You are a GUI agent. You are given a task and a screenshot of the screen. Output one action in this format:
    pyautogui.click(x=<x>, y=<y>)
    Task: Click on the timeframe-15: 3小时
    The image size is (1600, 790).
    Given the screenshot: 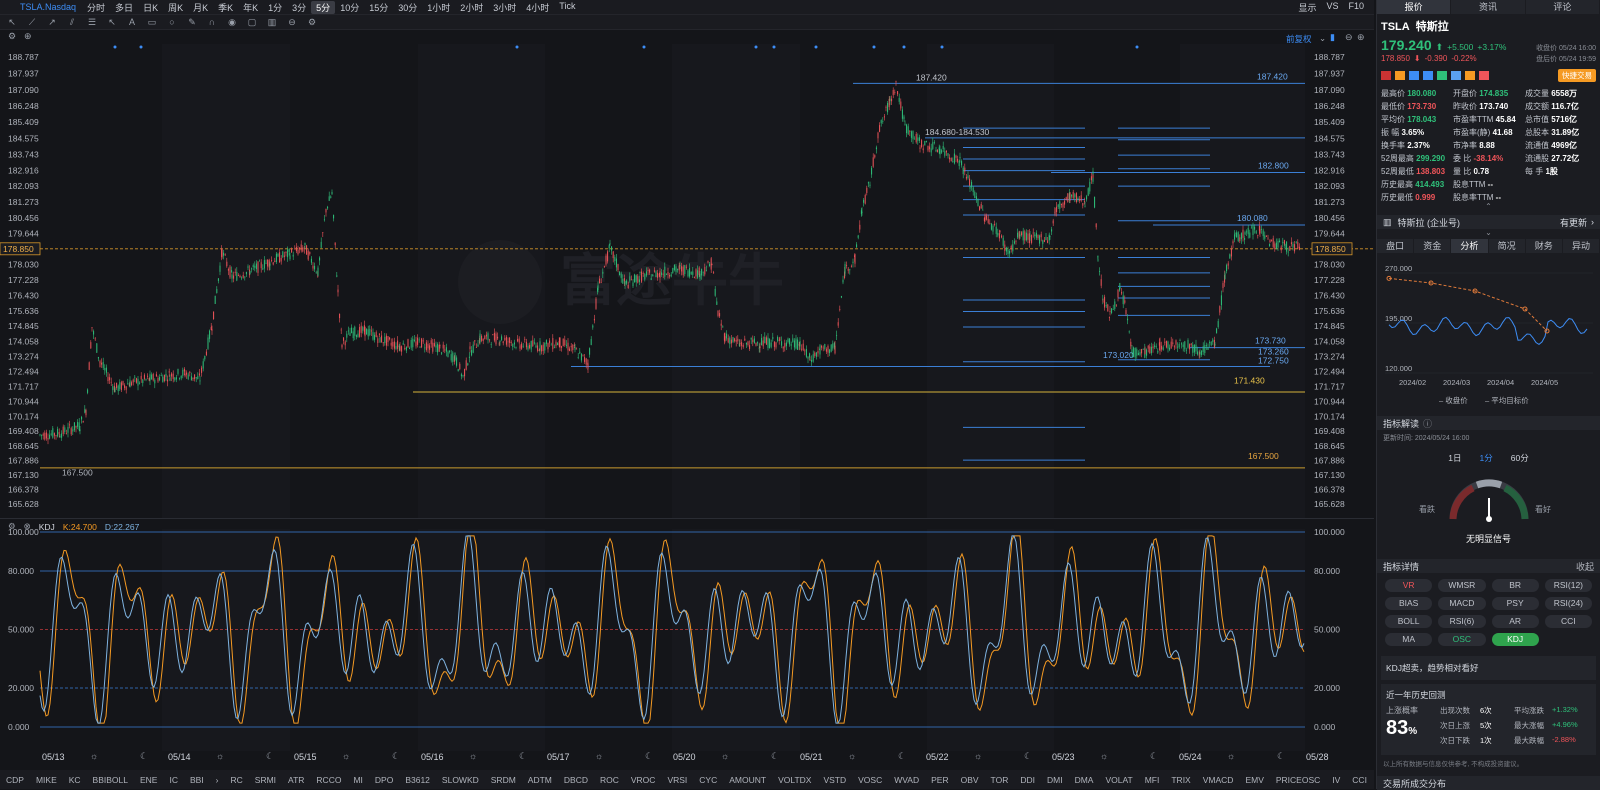 What is the action you would take?
    pyautogui.click(x=505, y=7)
    